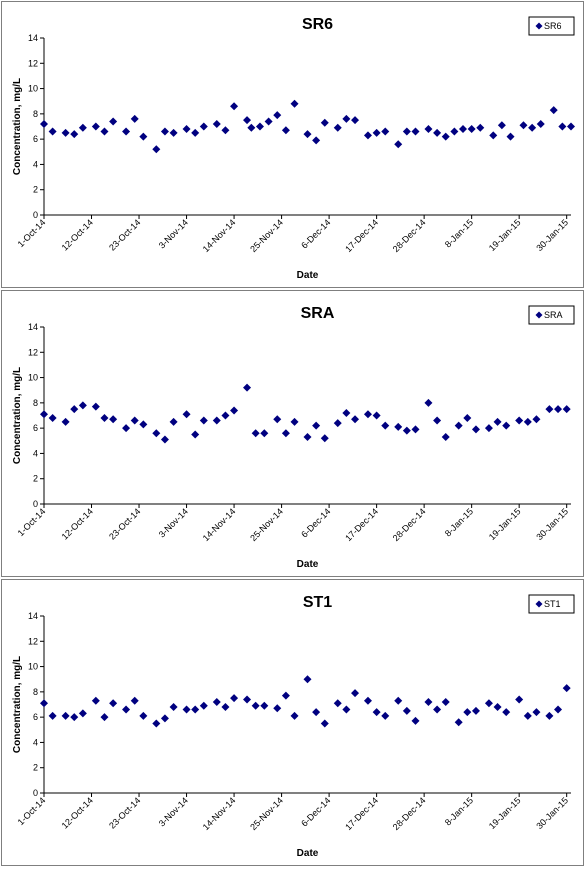 The width and height of the screenshot is (587, 870). I want to click on x-tick-label: 19-Jan-15, so click(505, 235).